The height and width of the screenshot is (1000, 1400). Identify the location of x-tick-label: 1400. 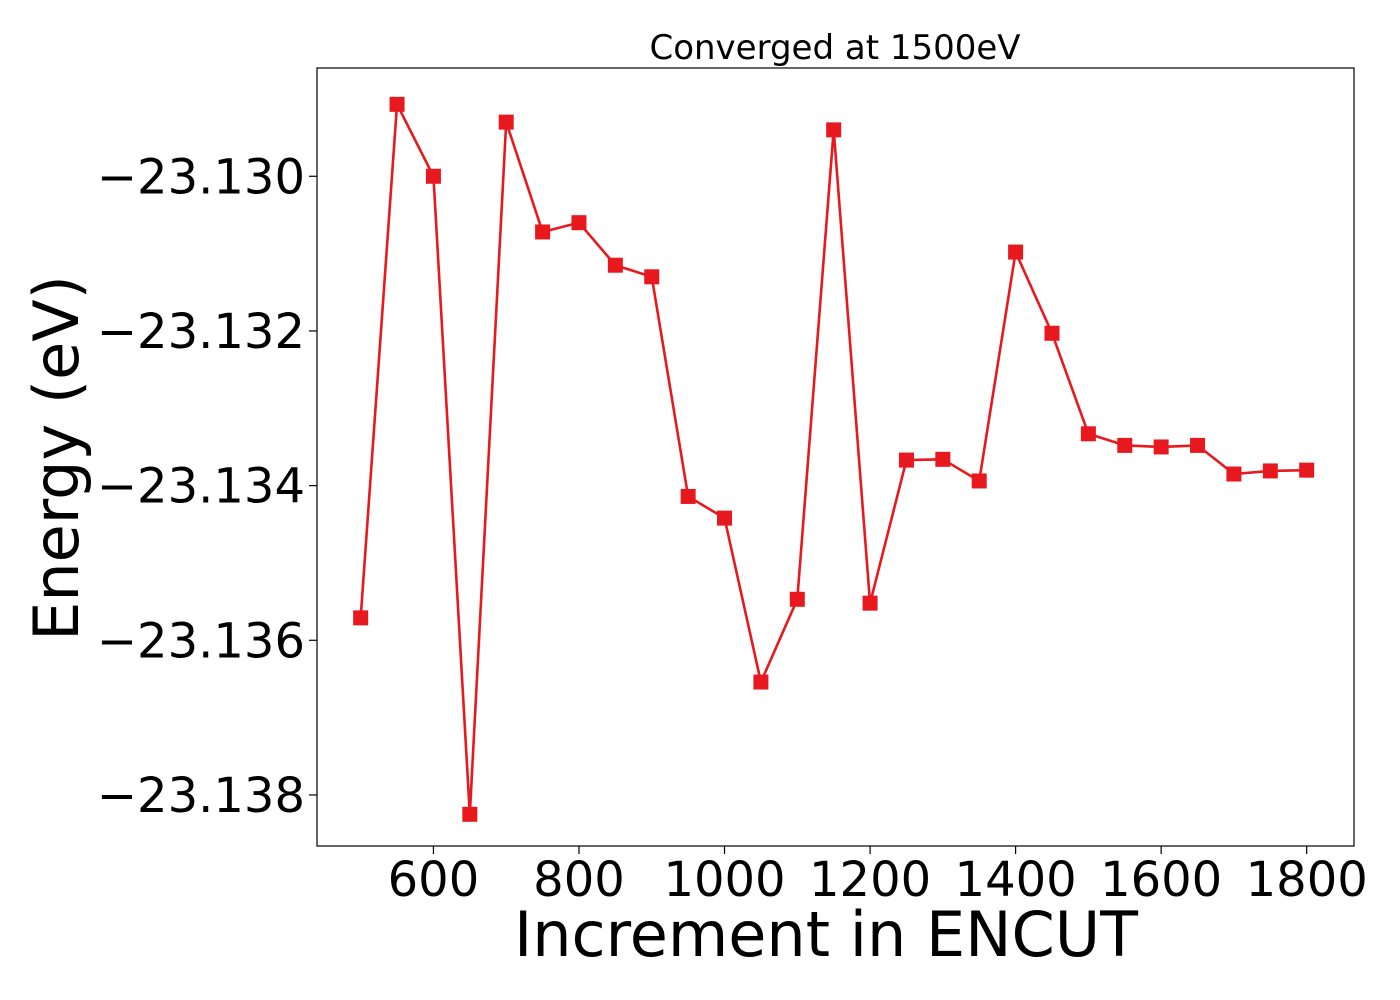
(1016, 880).